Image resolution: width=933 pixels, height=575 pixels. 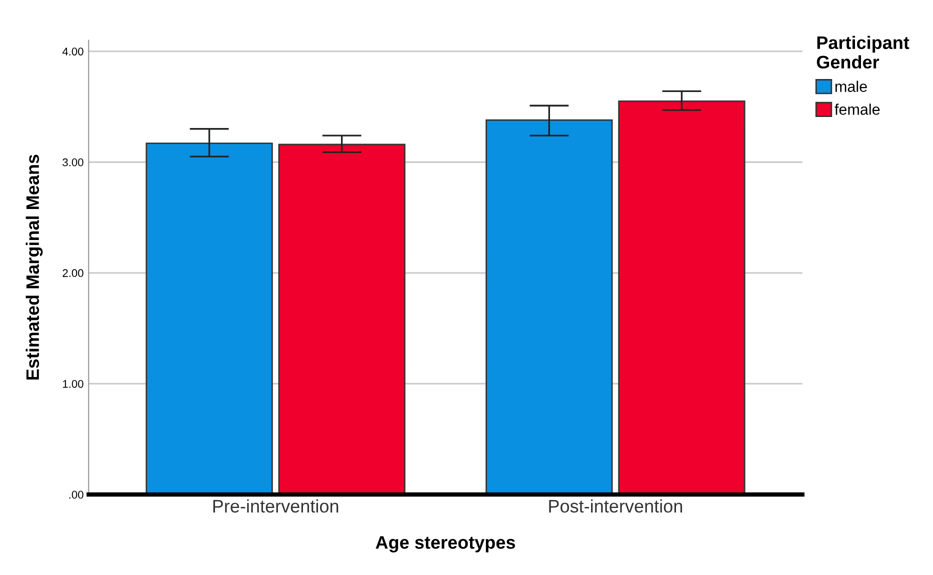 What do you see at coordinates (73, 52) in the screenshot?
I see `y-tick-label: 4.00` at bounding box center [73, 52].